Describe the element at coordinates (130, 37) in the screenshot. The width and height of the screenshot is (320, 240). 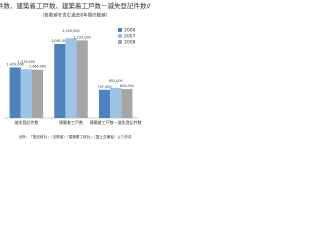
I see `legend-label: 2007` at that location.